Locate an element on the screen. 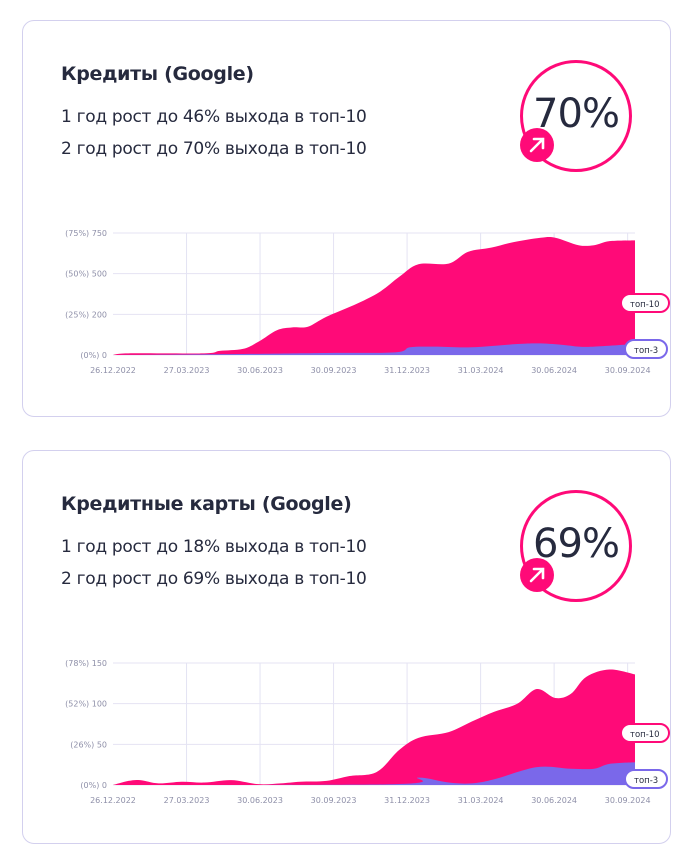 The image size is (689, 864). percent-value: 70% is located at coordinates (576, 114).